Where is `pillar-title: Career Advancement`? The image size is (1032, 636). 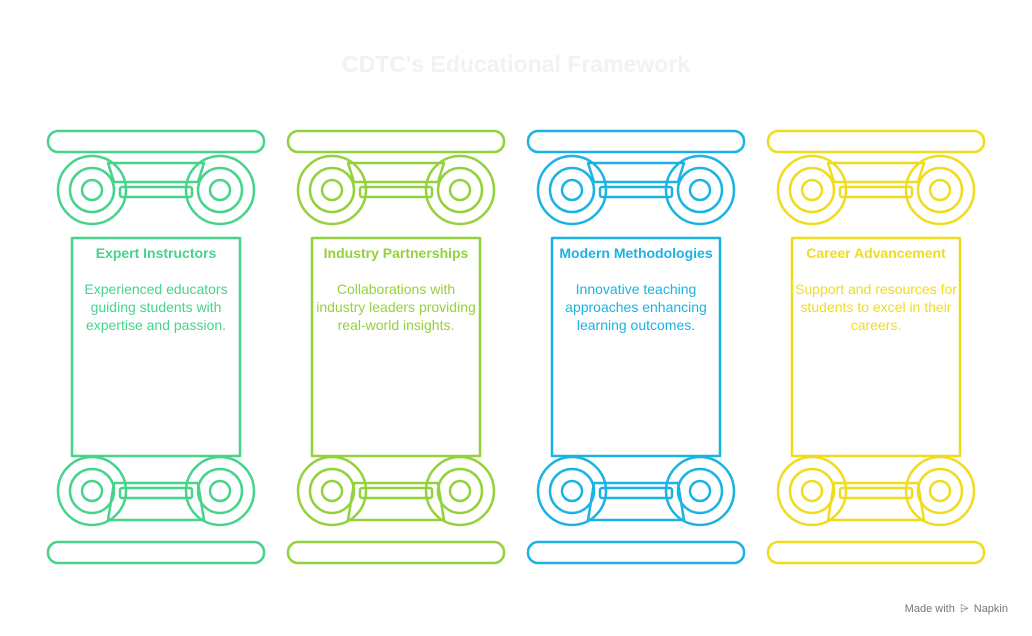
pillar-title: Career Advancement is located at coordinates (876, 253).